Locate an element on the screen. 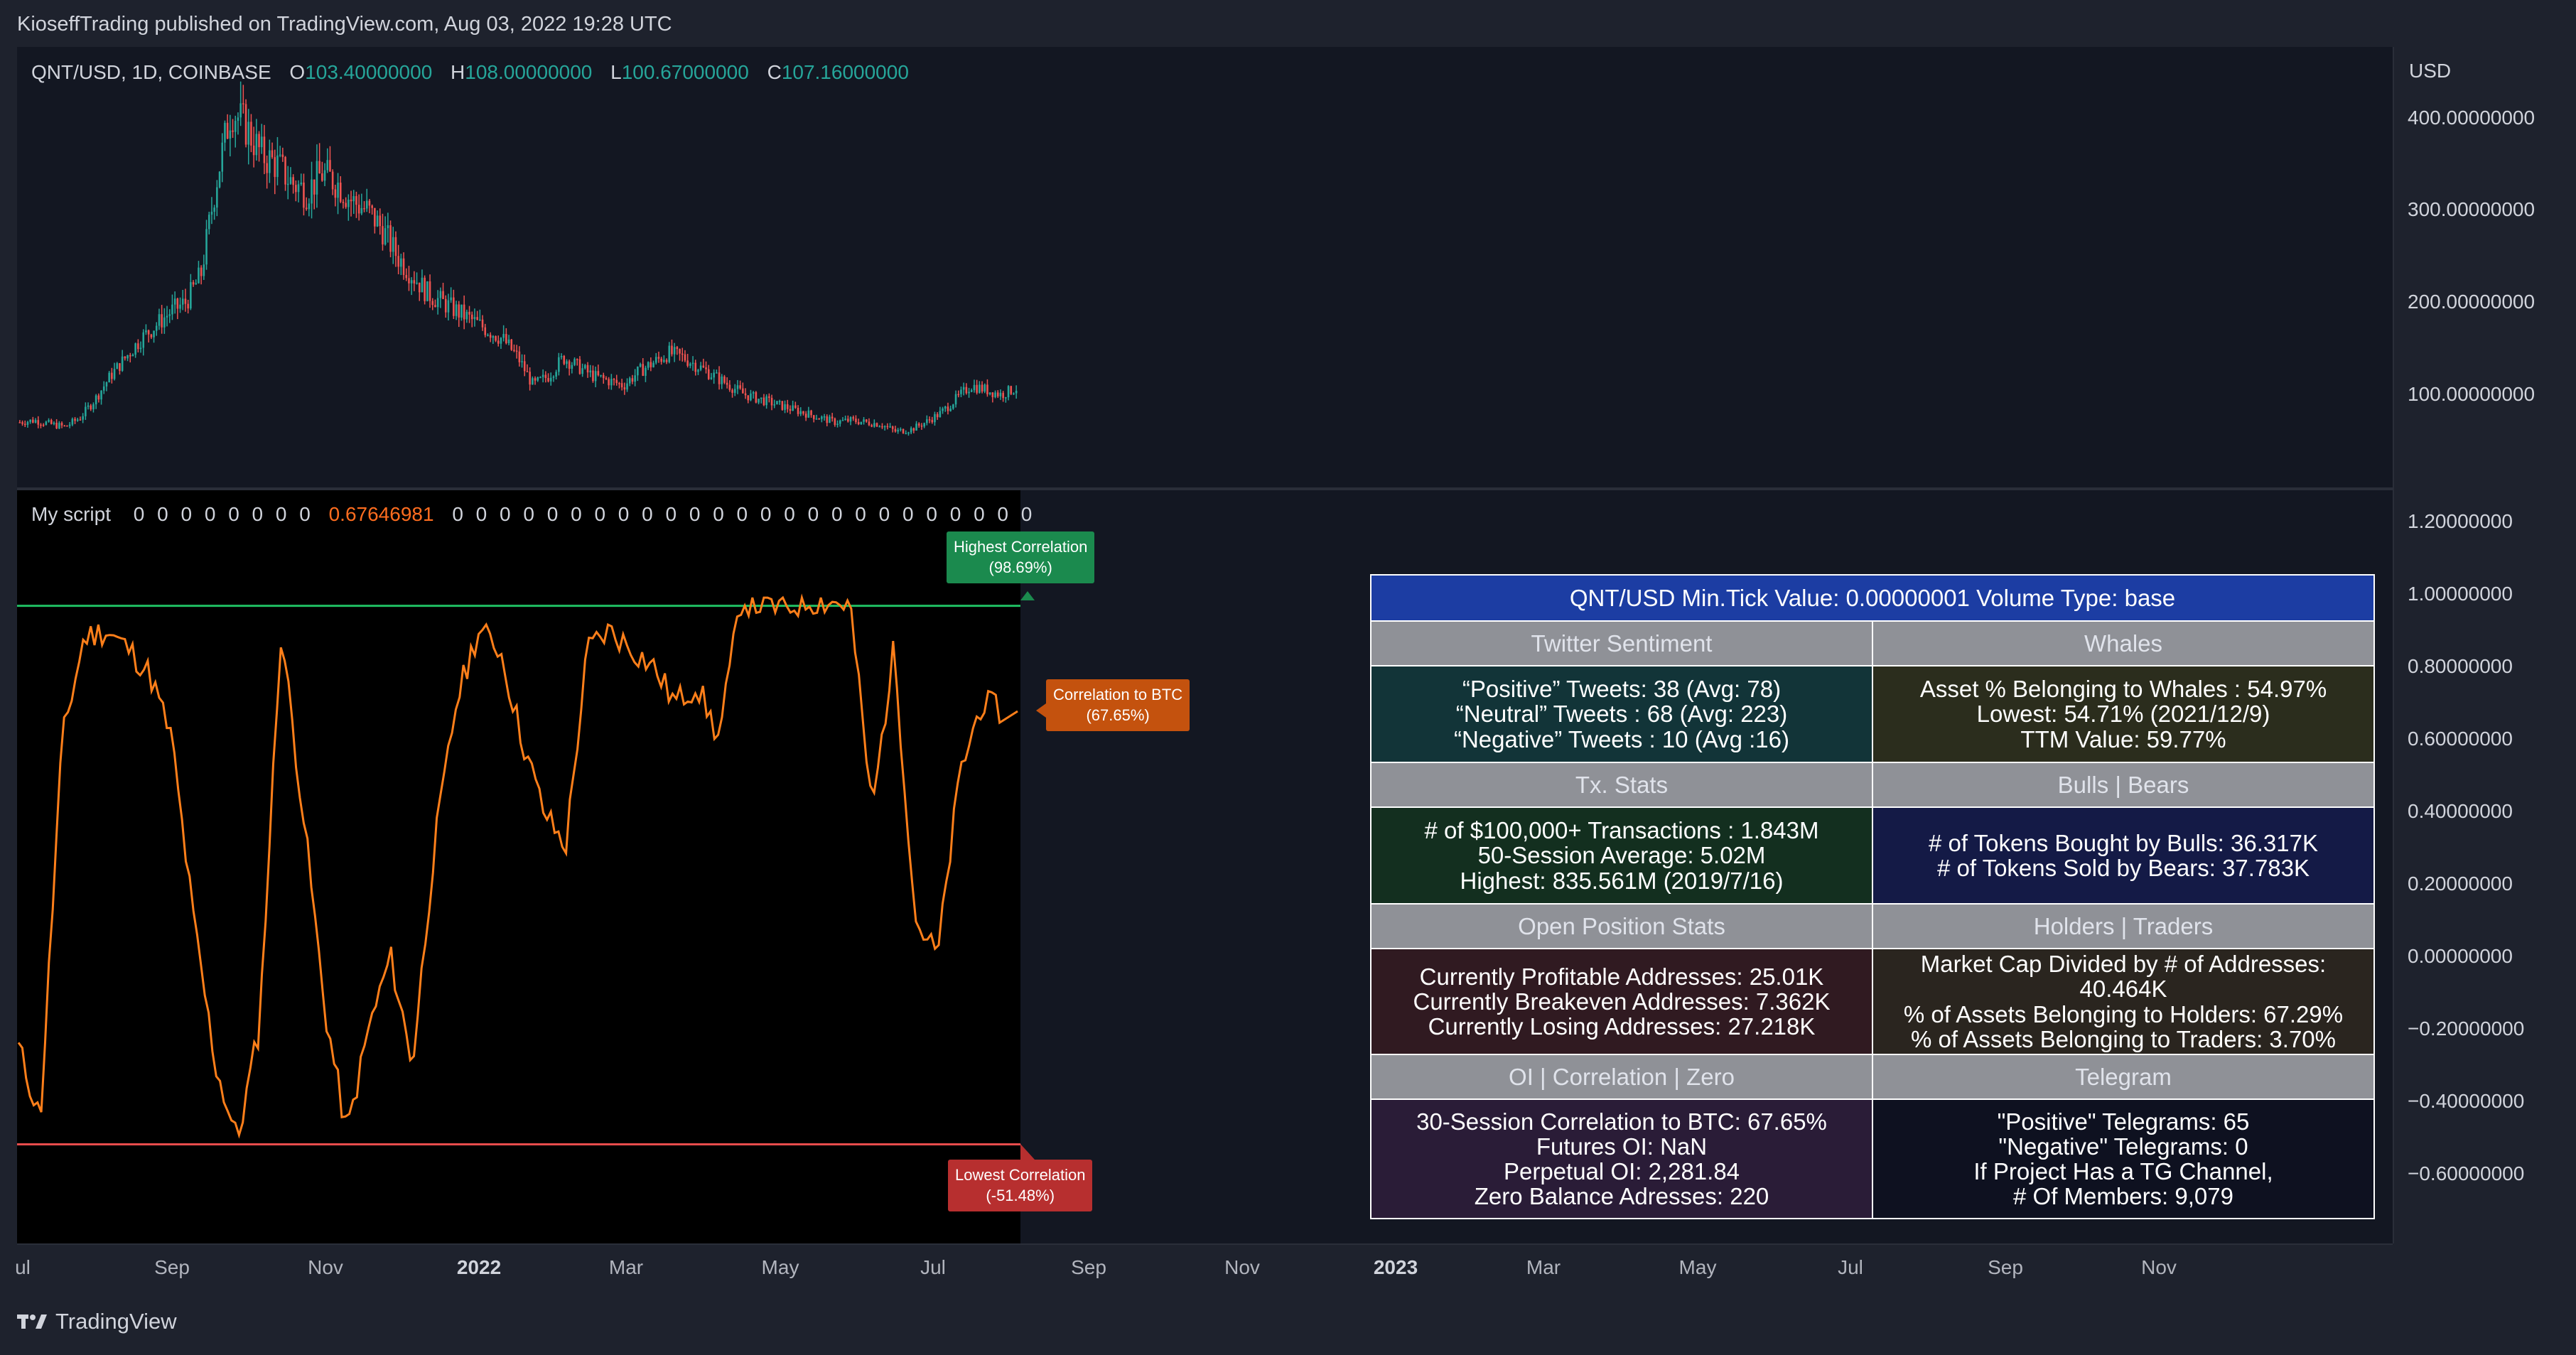 Image resolution: width=2576 pixels, height=1355 pixels. telegram-line: If Project Has a TG Channel, is located at coordinates (2123, 1171).